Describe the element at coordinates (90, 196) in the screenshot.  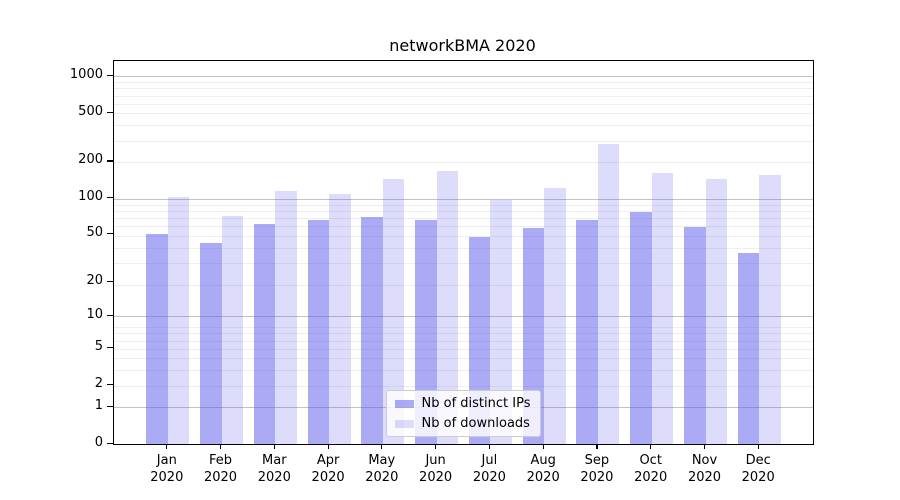
I see `y-tick-label-100: 100` at that location.